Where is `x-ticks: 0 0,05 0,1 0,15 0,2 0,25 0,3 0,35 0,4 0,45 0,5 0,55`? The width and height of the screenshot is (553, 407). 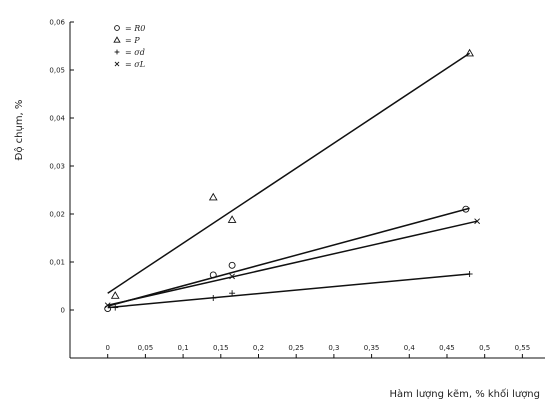 x-ticks: 0 0,05 0,1 0,15 0,2 0,25 0,3 0,35 0,4 0,45 0,5 0,55 is located at coordinates (317, 351).